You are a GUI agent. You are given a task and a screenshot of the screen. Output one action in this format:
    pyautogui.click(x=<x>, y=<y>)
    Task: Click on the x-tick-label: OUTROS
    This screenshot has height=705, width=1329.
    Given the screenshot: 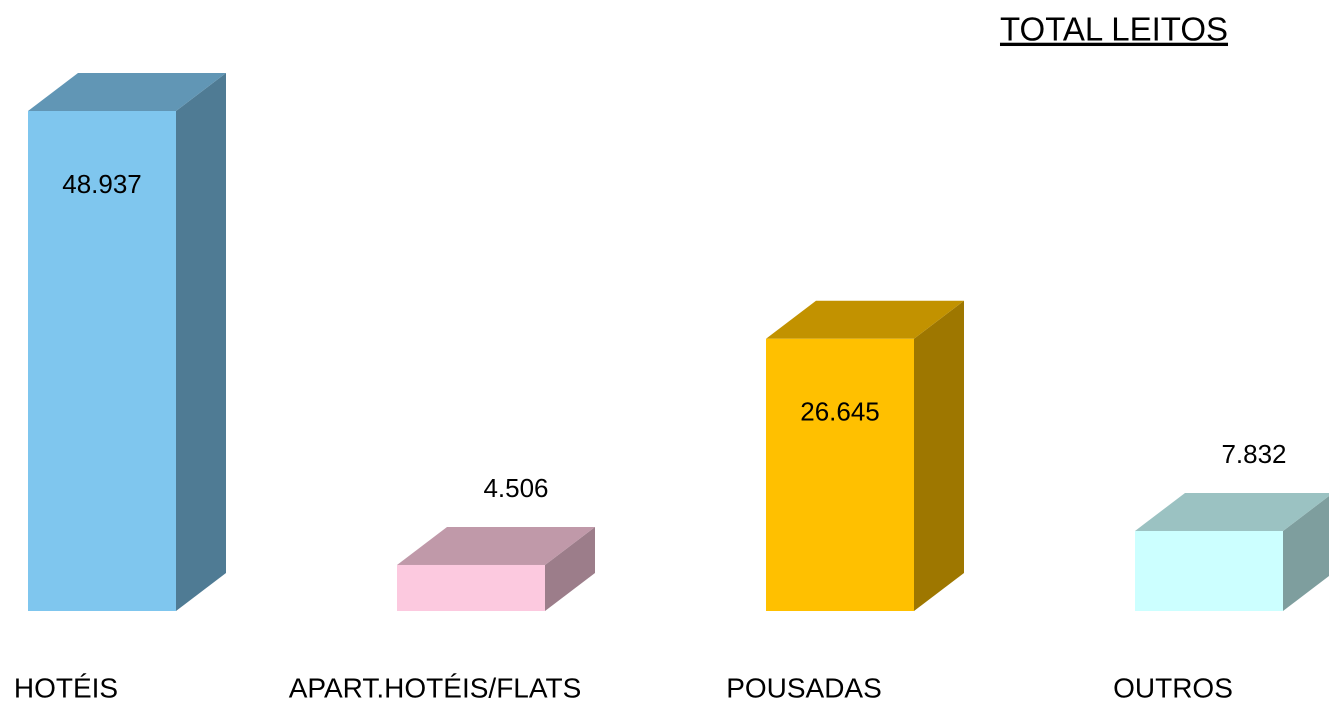 What is the action you would take?
    pyautogui.click(x=1173, y=687)
    